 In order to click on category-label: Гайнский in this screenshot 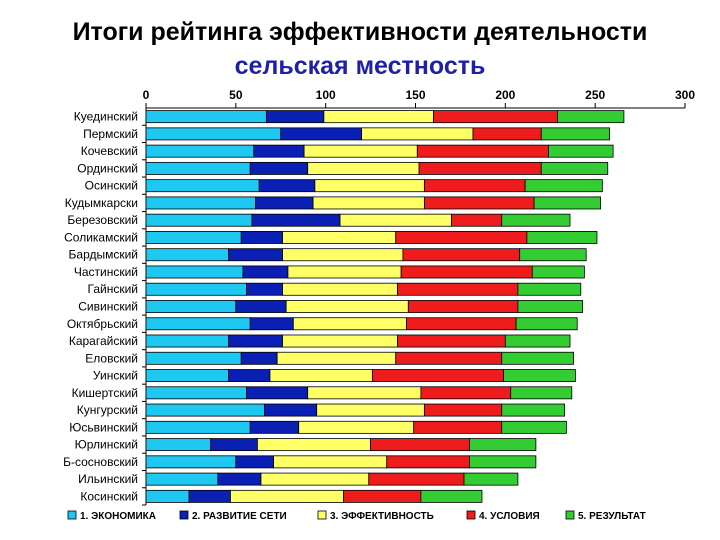, I will do `click(113, 289)`.